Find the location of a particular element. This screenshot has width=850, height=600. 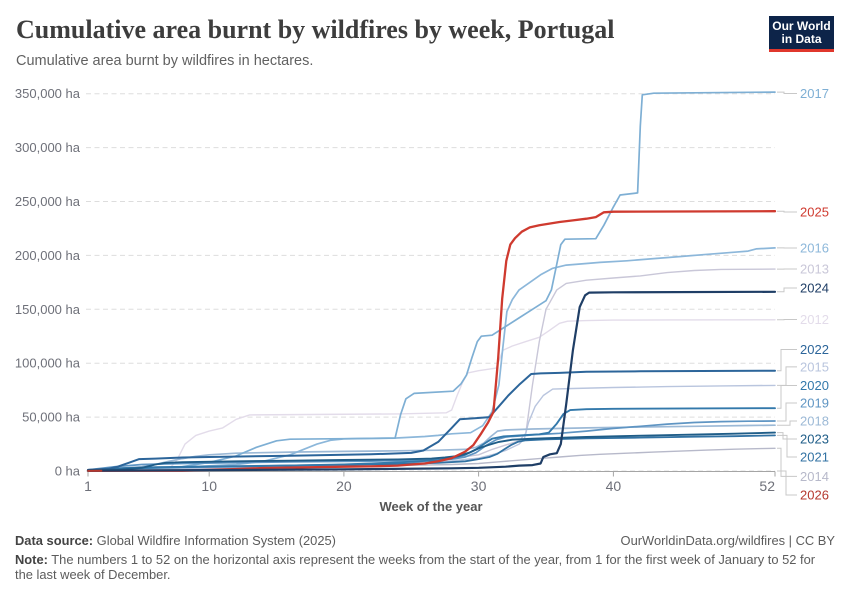

svg-text: 30 is located at coordinates (479, 486).